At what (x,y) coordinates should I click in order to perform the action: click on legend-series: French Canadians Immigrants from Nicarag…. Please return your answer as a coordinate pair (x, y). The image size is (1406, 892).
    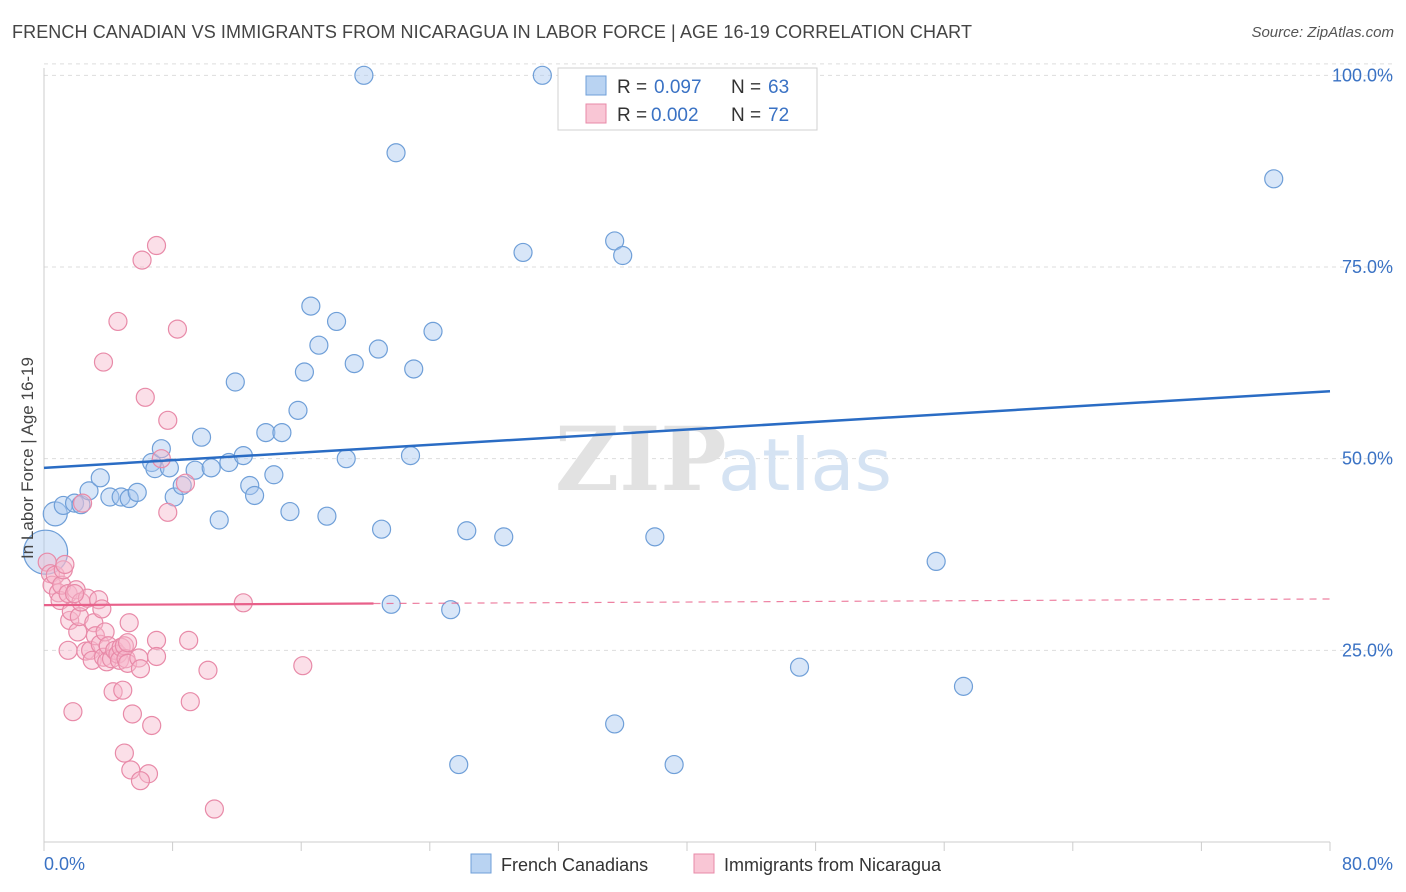
    Looking at the image, I should click on (706, 864).